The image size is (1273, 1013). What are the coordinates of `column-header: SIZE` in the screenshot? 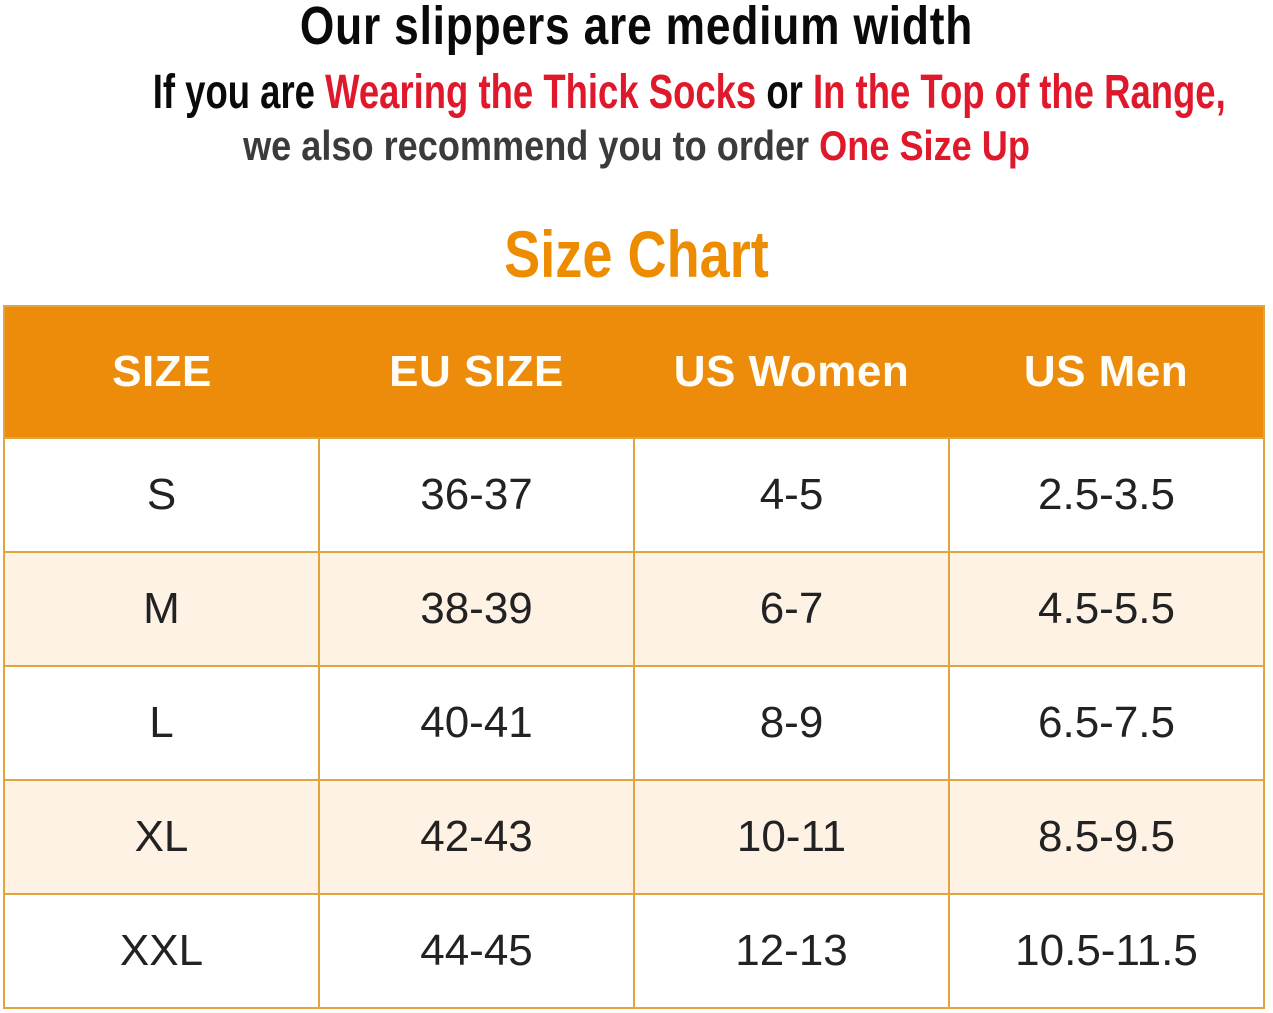 It's located at (162, 371).